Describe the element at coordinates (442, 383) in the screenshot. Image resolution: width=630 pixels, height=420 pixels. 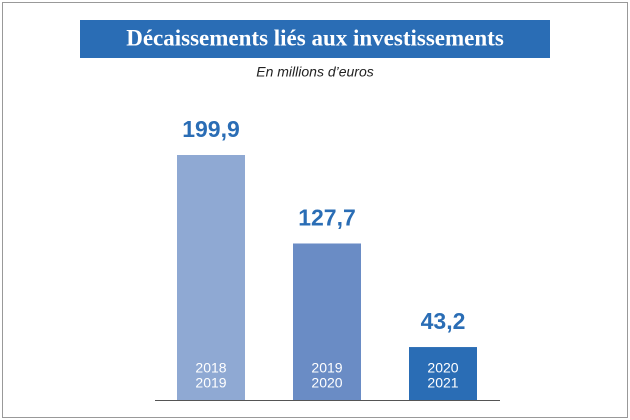
I see `category-label: 2021` at that location.